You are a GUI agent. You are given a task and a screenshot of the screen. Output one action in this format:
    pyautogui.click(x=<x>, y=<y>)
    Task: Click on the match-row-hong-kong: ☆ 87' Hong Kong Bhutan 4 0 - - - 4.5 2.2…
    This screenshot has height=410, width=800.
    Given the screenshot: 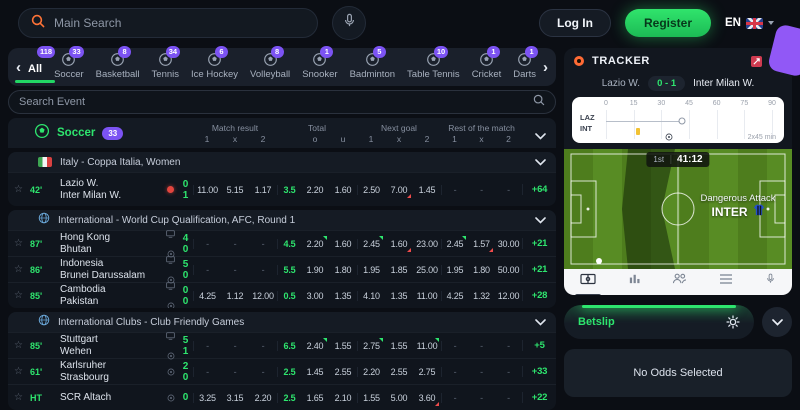 What is the action you would take?
    pyautogui.click(x=282, y=243)
    